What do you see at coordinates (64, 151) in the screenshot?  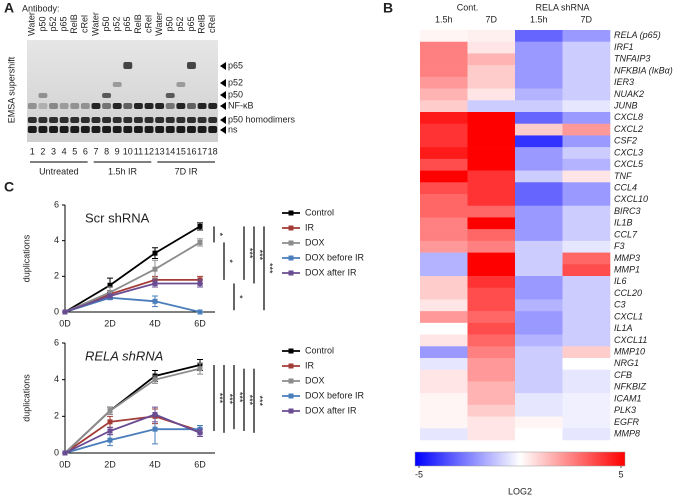 I see `lane-number: 4` at bounding box center [64, 151].